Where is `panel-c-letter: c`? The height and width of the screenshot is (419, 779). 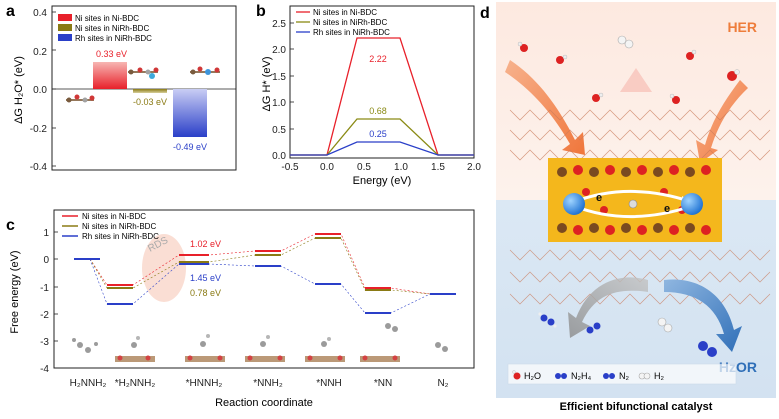 panel-c-letter: c is located at coordinates (10, 225).